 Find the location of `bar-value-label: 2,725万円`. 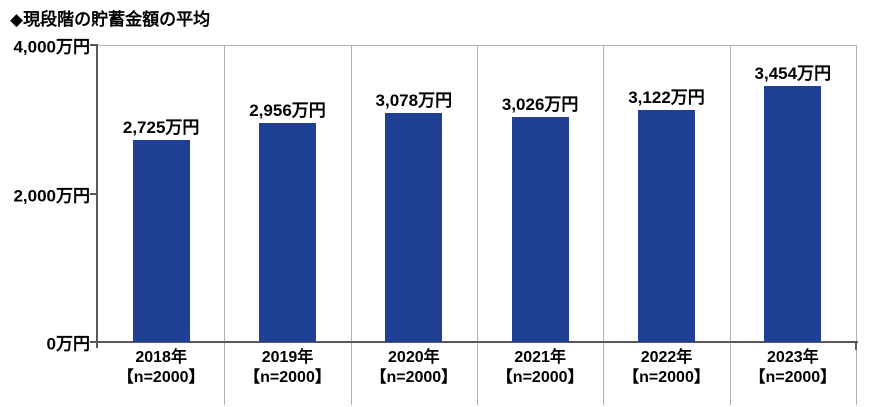

bar-value-label: 2,725万円 is located at coordinates (161, 127).